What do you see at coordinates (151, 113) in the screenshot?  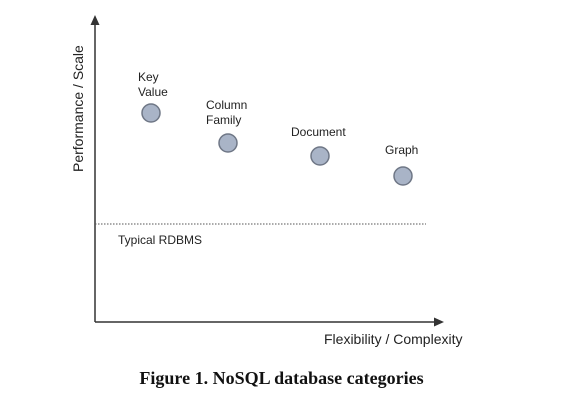 I see `key-value-marker` at bounding box center [151, 113].